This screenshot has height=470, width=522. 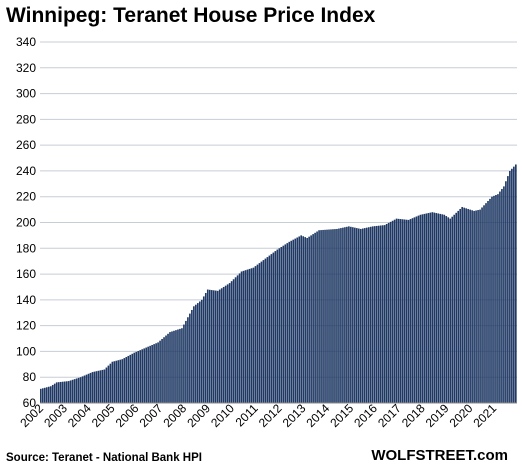 What do you see at coordinates (26, 68) in the screenshot?
I see `y-tick-label: 320` at bounding box center [26, 68].